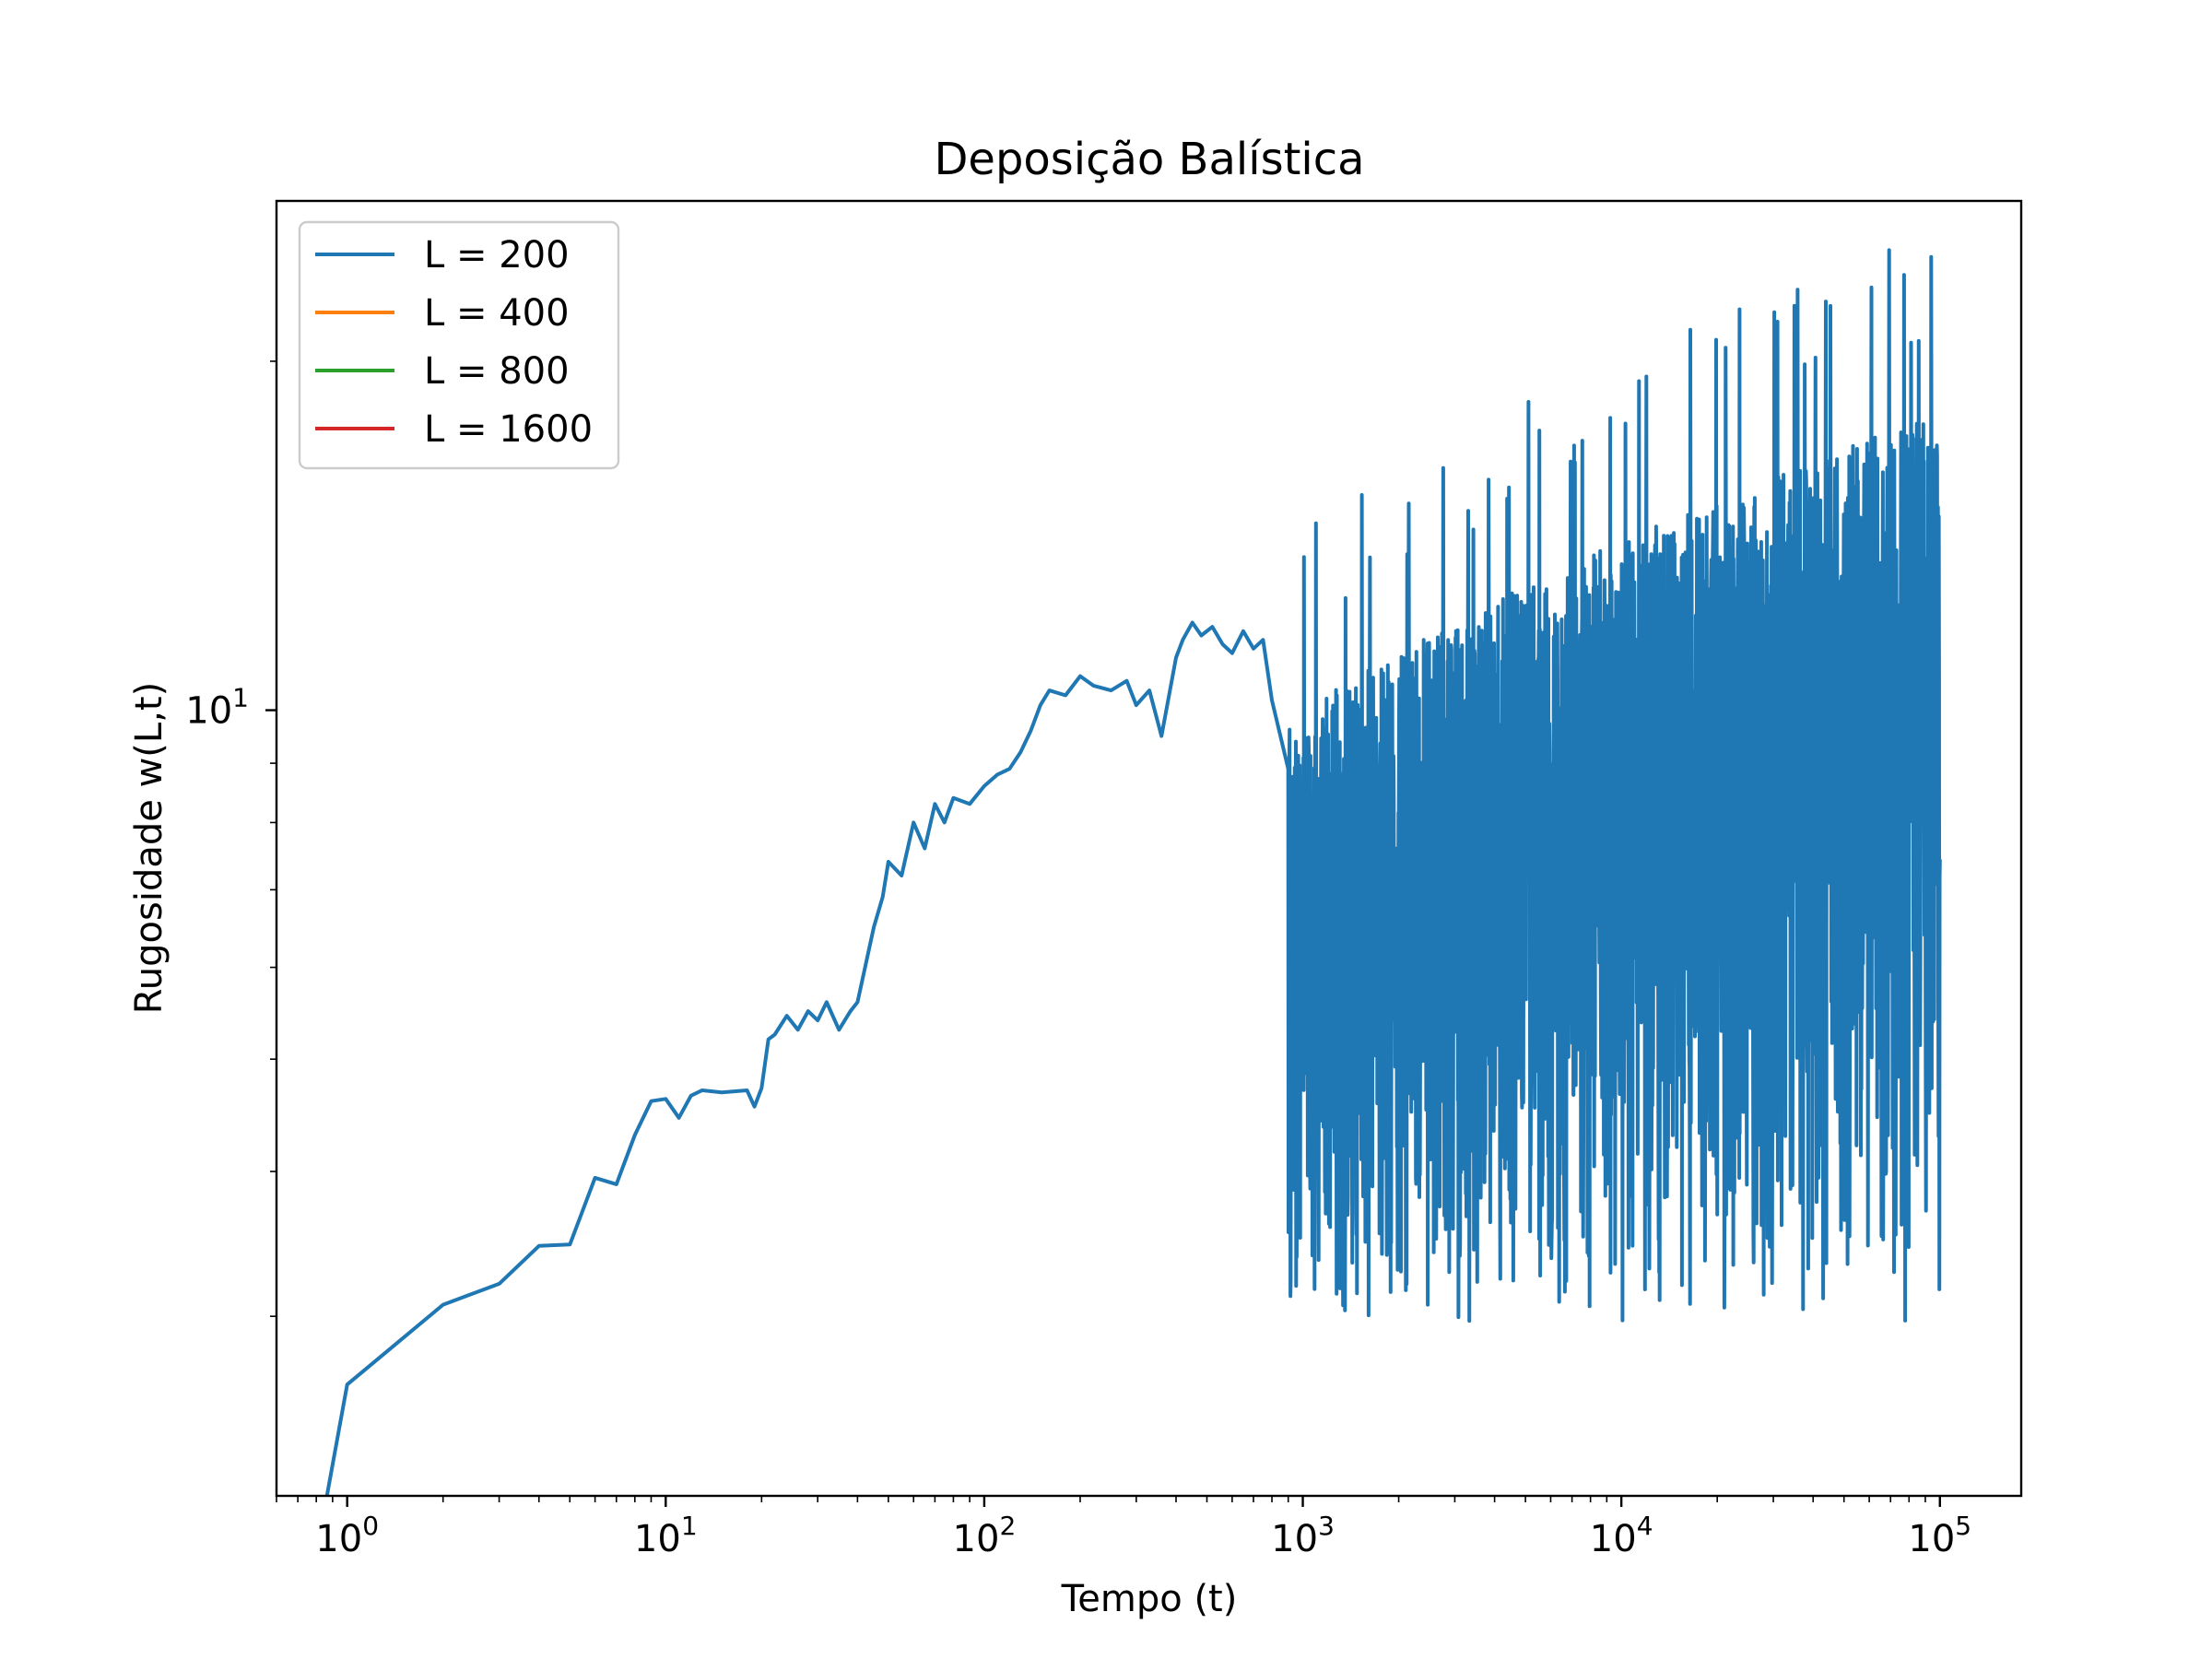 This screenshot has height=1659, width=2212. What do you see at coordinates (1149, 159) in the screenshot?
I see `chart-title: Deposição Balística` at bounding box center [1149, 159].